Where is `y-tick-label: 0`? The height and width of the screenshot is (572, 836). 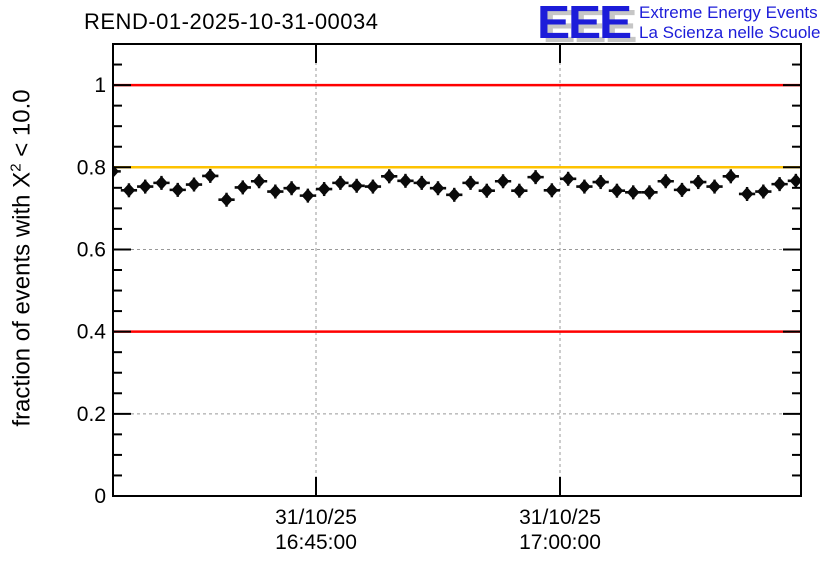 y-tick-label: 0 is located at coordinates (100, 496).